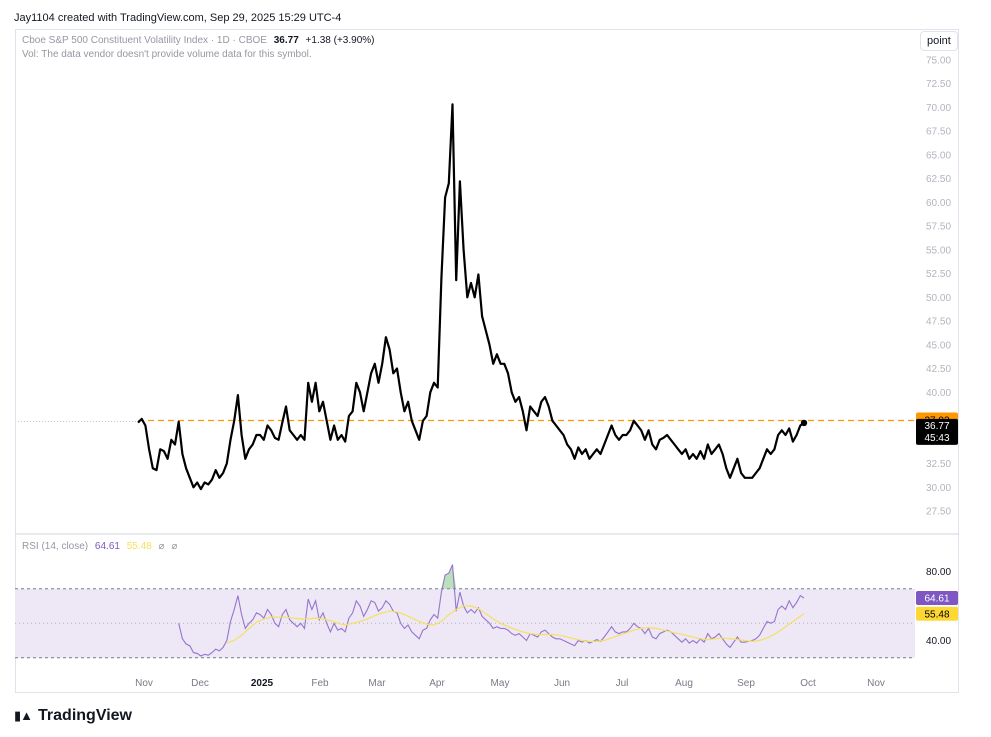 The height and width of the screenshot is (737, 991). Describe the element at coordinates (938, 298) in the screenshot. I see `price-axis-tick: 50.00` at that location.